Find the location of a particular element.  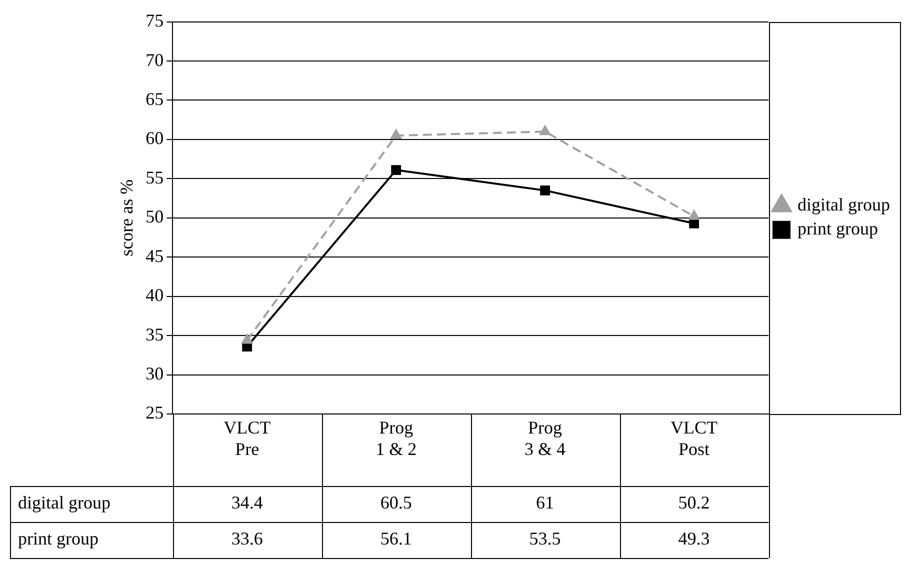

legend-label: digital group is located at coordinates (844, 204).